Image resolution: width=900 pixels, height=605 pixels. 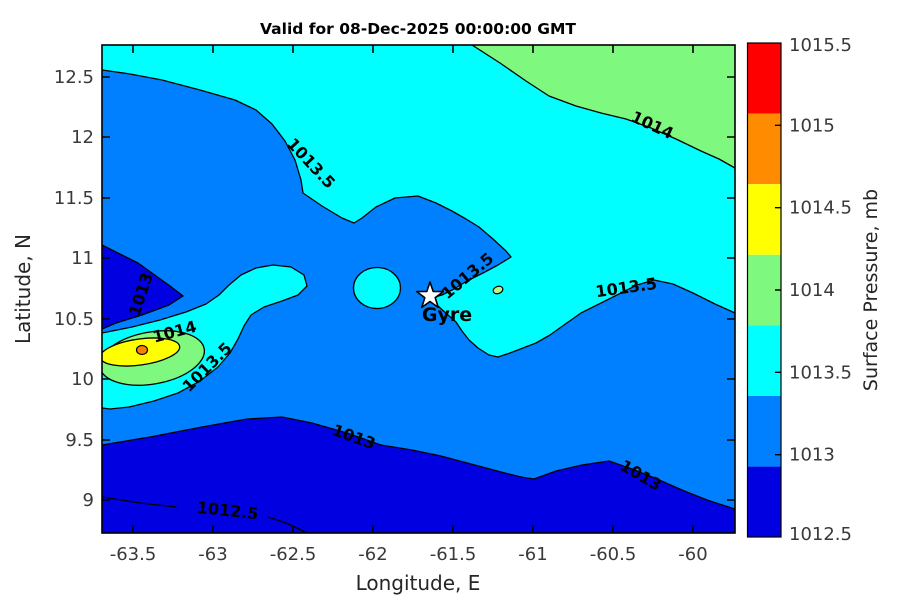 What do you see at coordinates (820, 208) in the screenshot?
I see `colorbar-tick-label: 1014.5` at bounding box center [820, 208].